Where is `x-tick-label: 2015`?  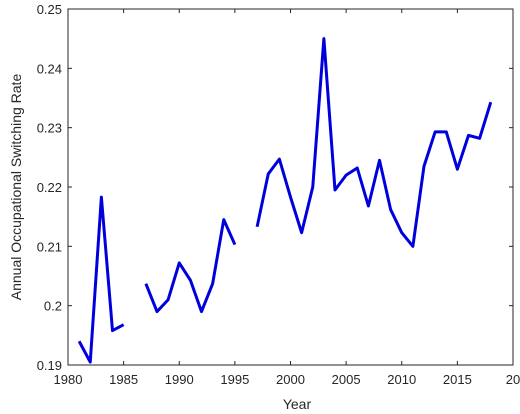 x-tick-label: 2015 is located at coordinates (457, 379).